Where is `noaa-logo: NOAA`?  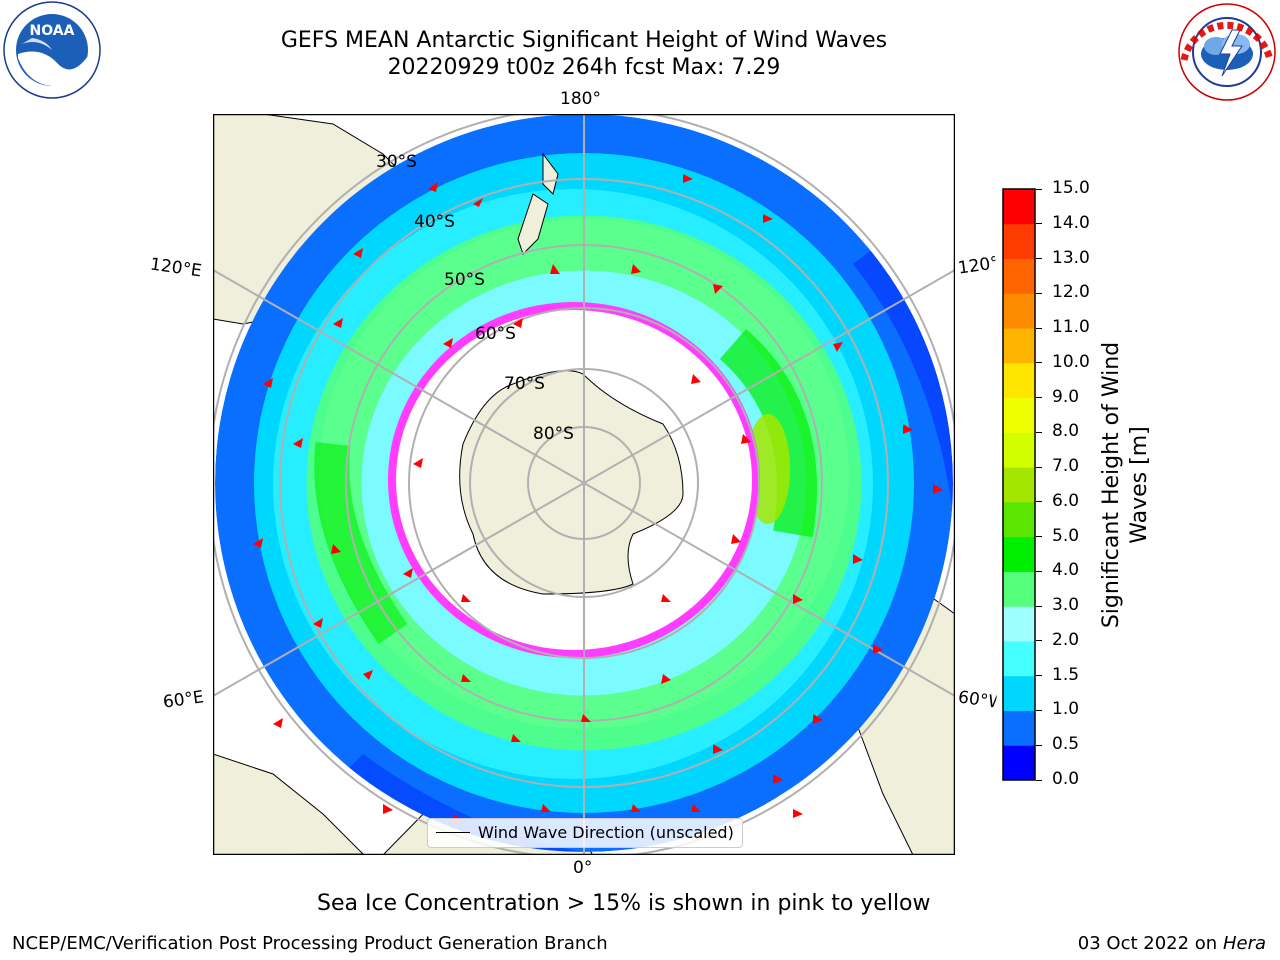 noaa-logo: NOAA is located at coordinates (52, 50).